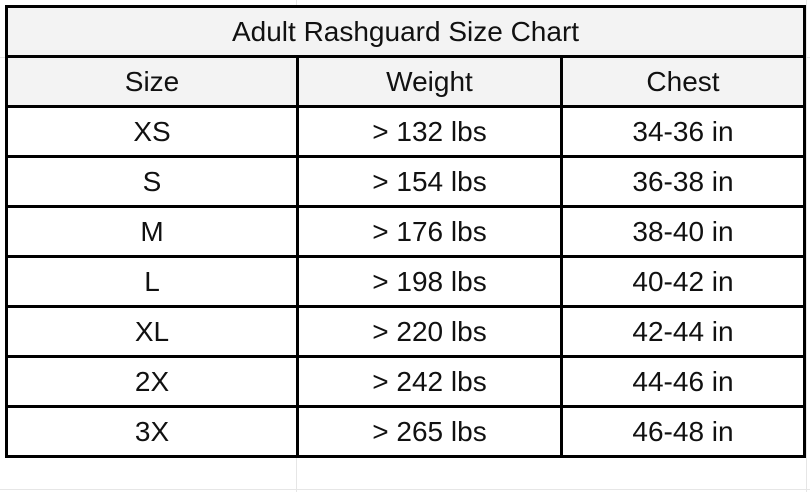  I want to click on table-row: S > 154 lbs 36-38 in, so click(406, 181).